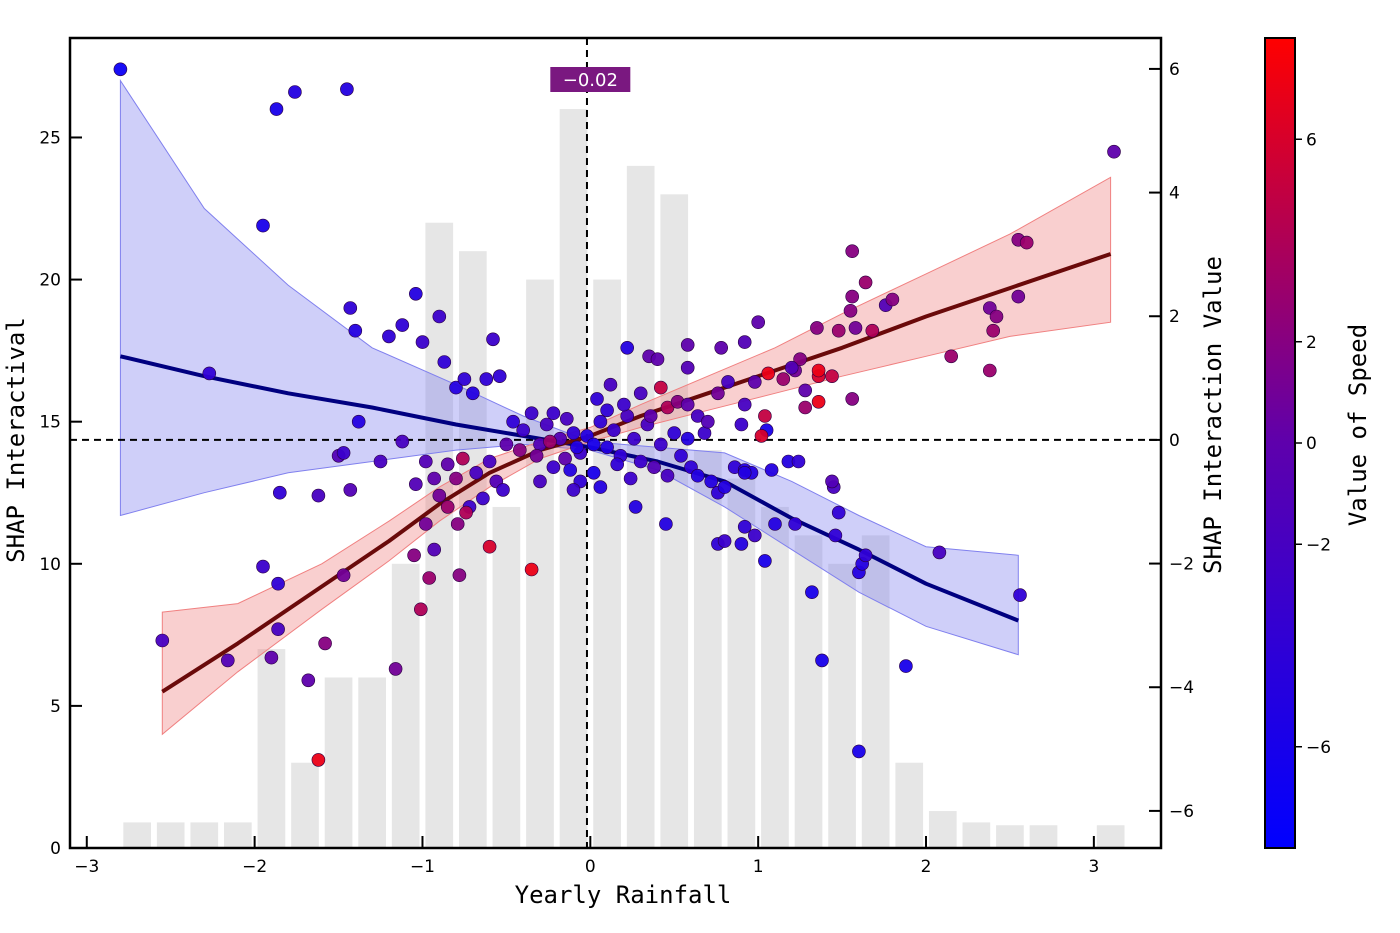 This screenshot has height=933, width=1400. Describe the element at coordinates (254, 867) in the screenshot. I see `x-tick-label: −2` at that location.